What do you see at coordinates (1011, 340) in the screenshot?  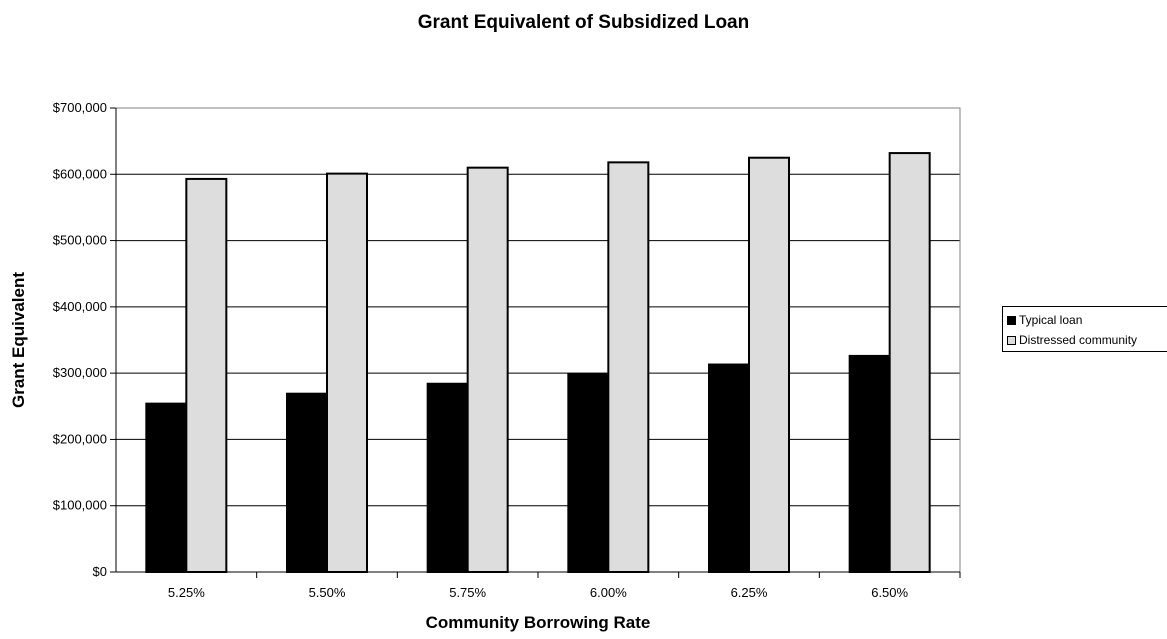 I see `legend-swatch-distressed-community` at bounding box center [1011, 340].